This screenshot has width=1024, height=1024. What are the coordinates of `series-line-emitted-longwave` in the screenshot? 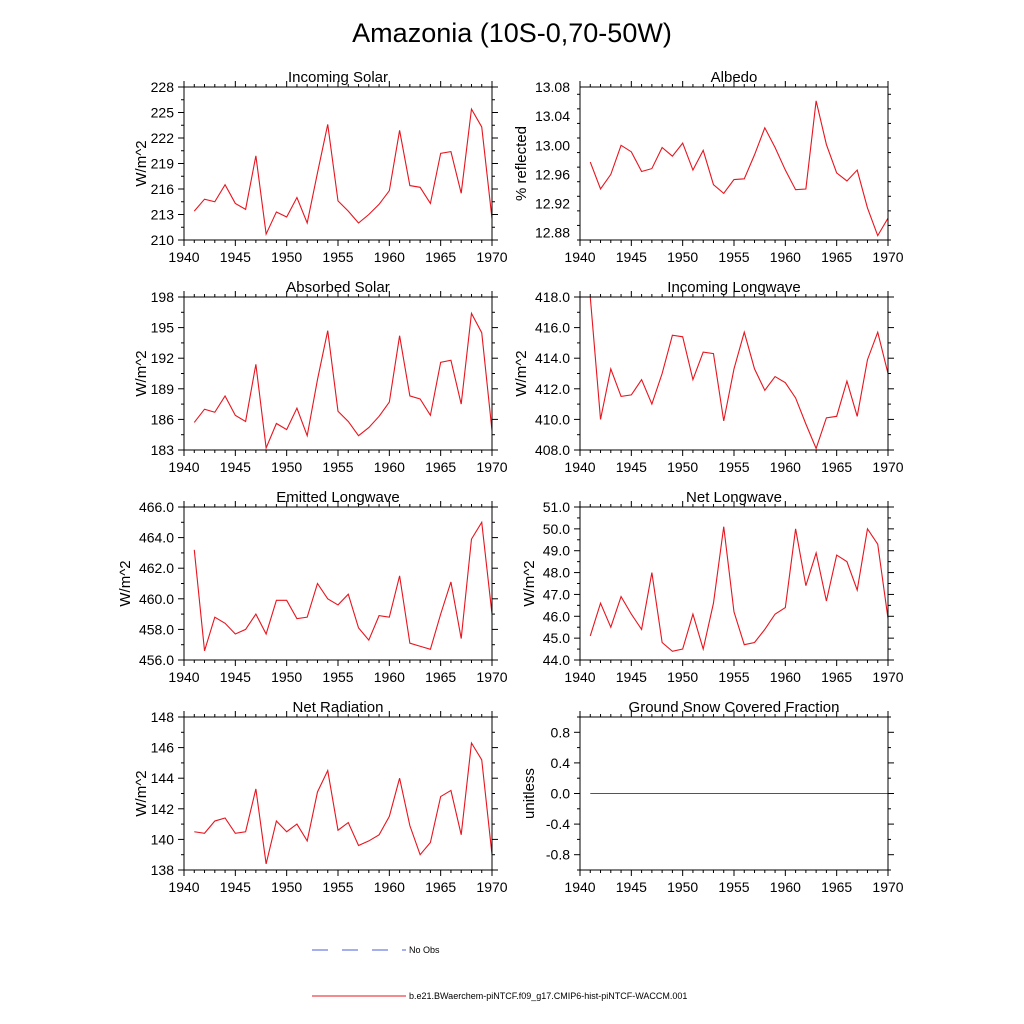 It's located at (342, 585).